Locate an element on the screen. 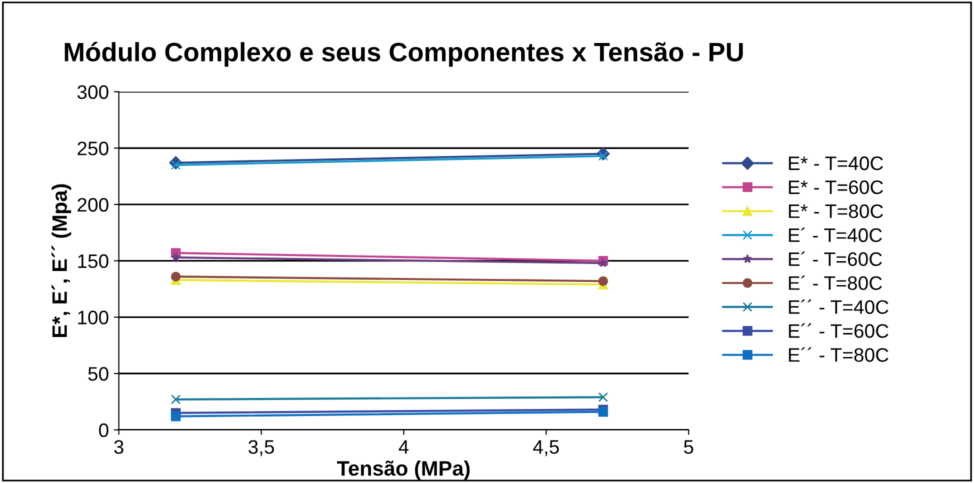  x-tick-label: 3 is located at coordinates (119, 447).